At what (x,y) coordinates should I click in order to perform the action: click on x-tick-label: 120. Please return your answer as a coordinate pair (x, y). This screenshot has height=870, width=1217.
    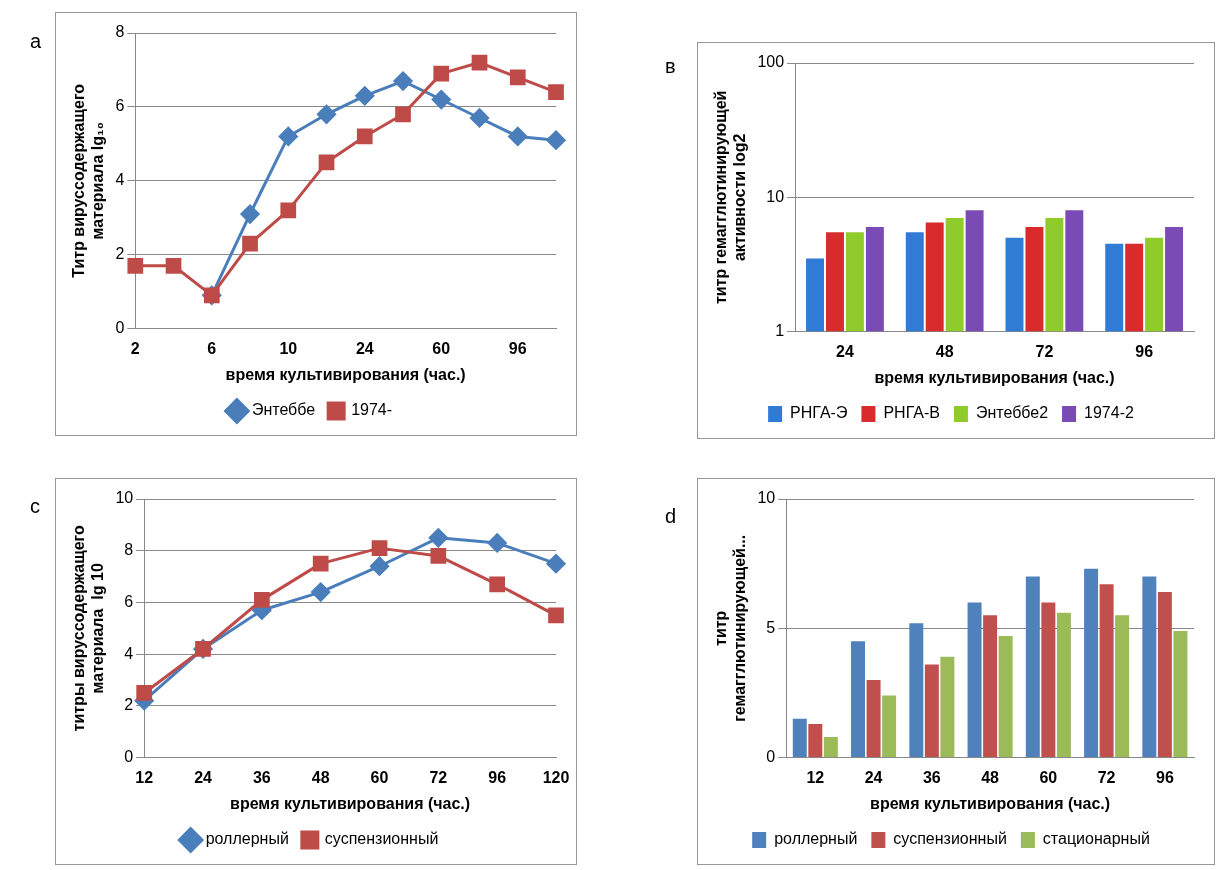
    Looking at the image, I should click on (556, 777).